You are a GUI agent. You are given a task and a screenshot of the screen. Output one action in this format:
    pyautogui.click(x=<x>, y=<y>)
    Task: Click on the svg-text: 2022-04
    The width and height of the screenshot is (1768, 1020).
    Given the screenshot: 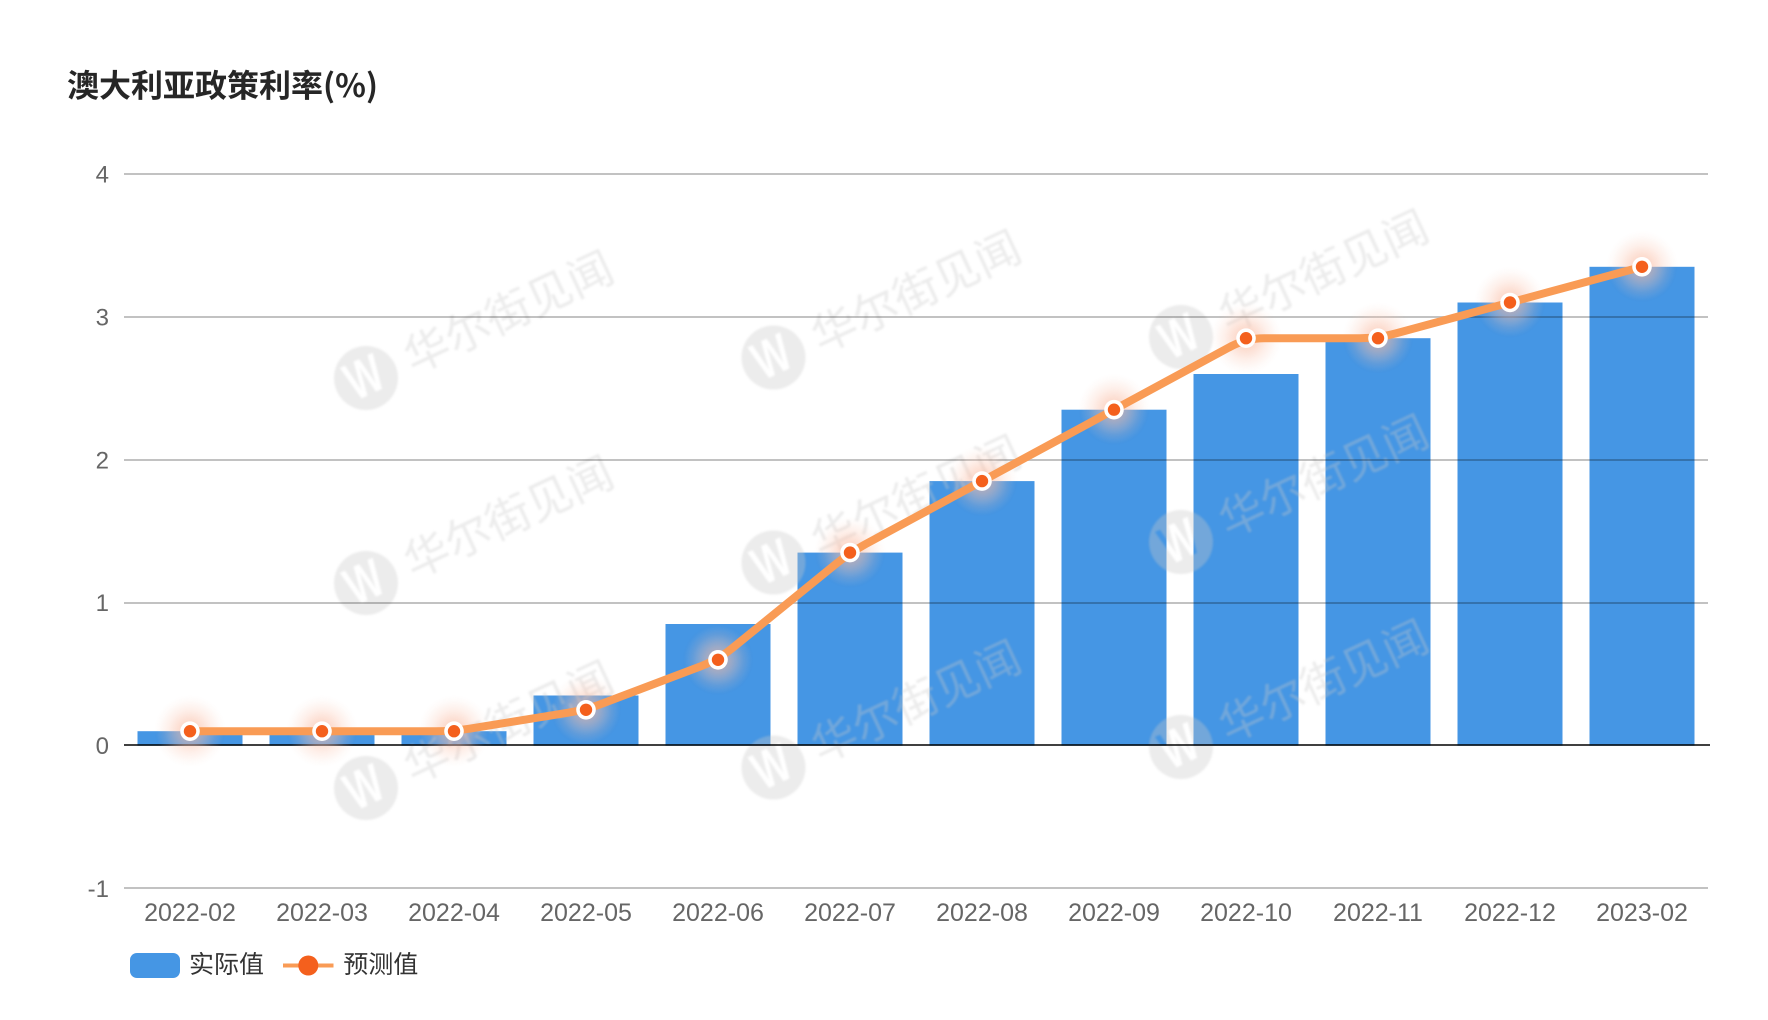 What is the action you would take?
    pyautogui.click(x=454, y=913)
    